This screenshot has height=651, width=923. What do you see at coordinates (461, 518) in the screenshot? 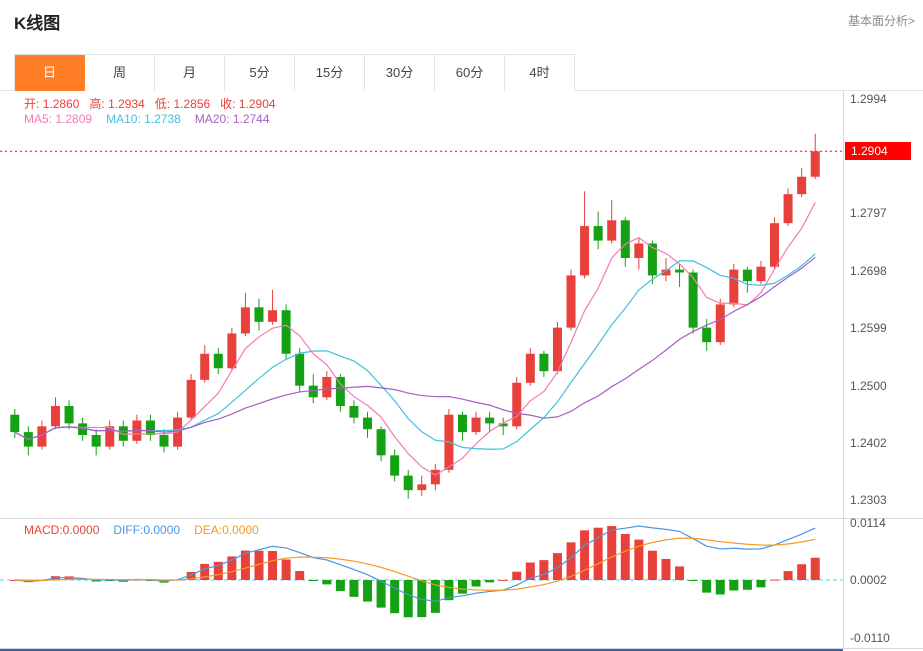
I see `panel-divider` at bounding box center [461, 518].